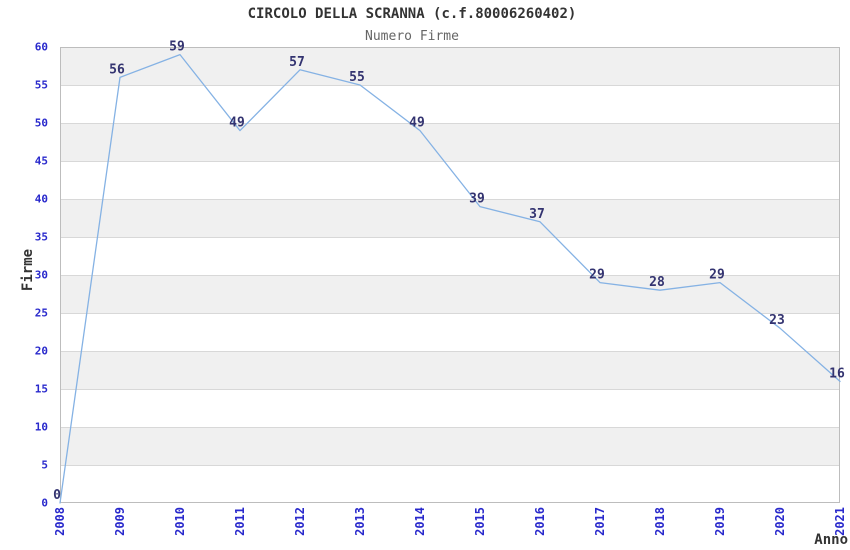 The height and width of the screenshot is (550, 850). I want to click on point-label: 28, so click(657, 282).